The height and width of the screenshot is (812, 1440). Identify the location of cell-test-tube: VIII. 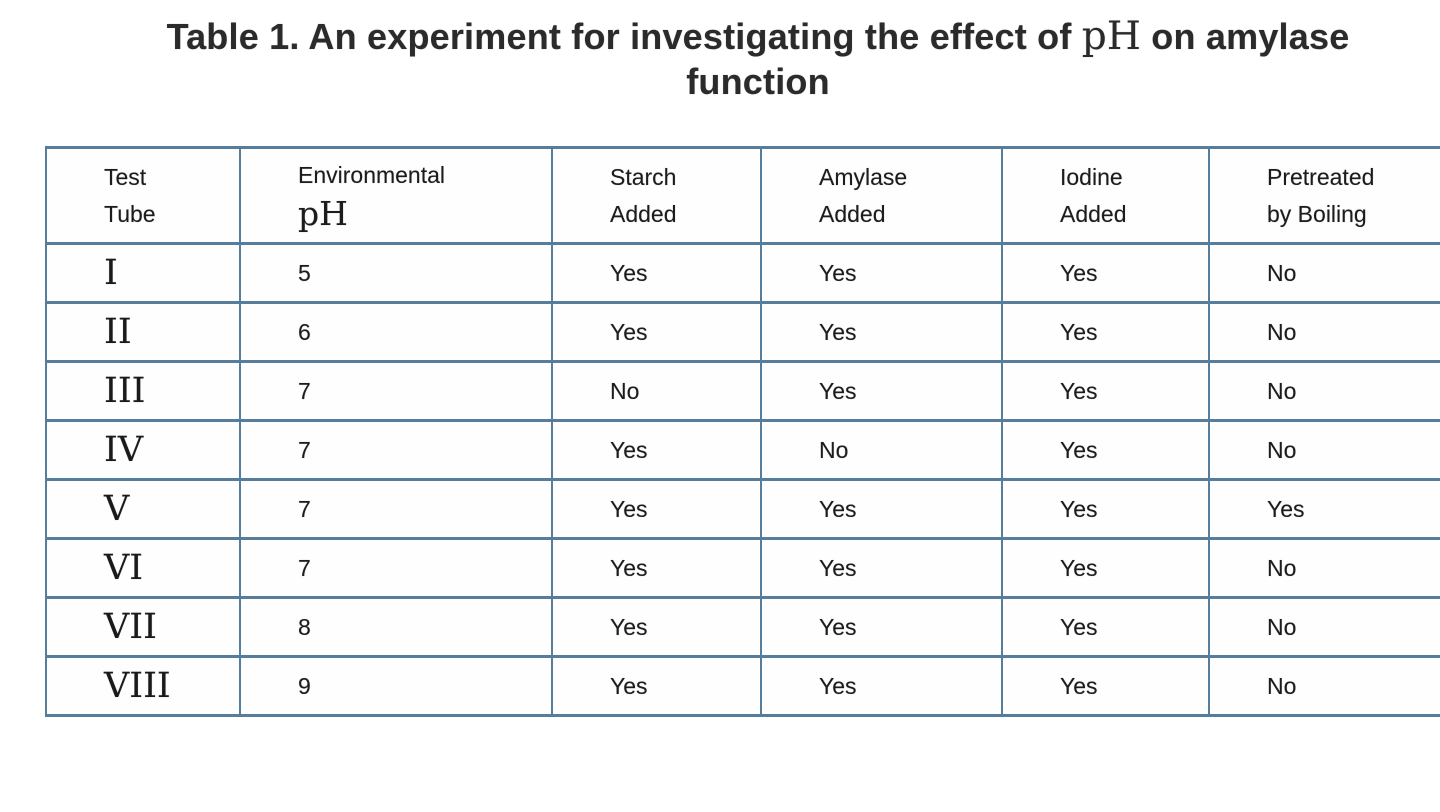
(143, 686).